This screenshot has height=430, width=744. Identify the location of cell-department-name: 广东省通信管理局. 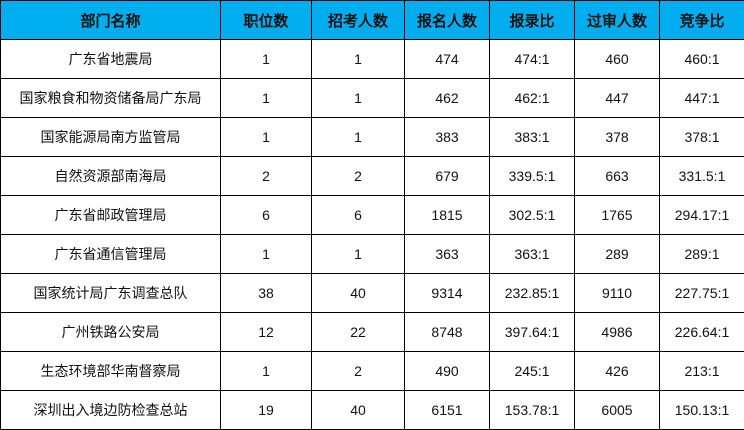
(110, 254).